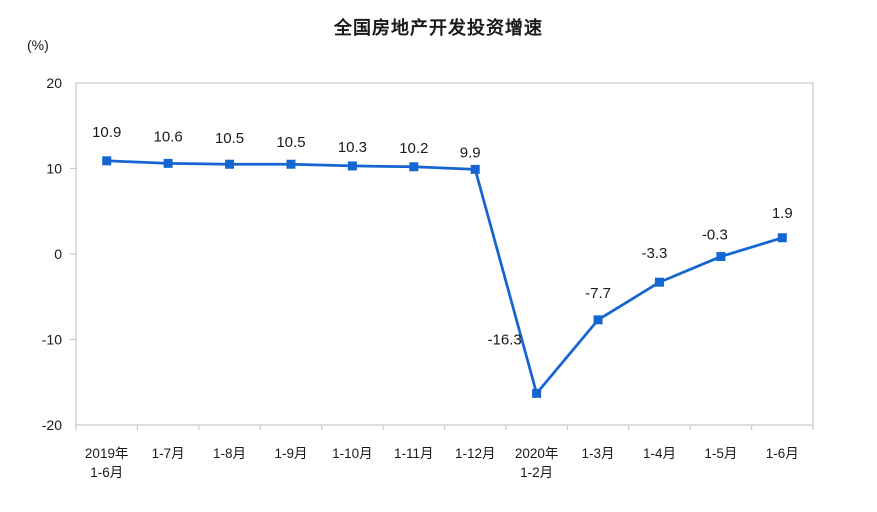 This screenshot has width=877, height=512. Describe the element at coordinates (352, 147) in the screenshot. I see `data-point-label: 10.3` at that location.